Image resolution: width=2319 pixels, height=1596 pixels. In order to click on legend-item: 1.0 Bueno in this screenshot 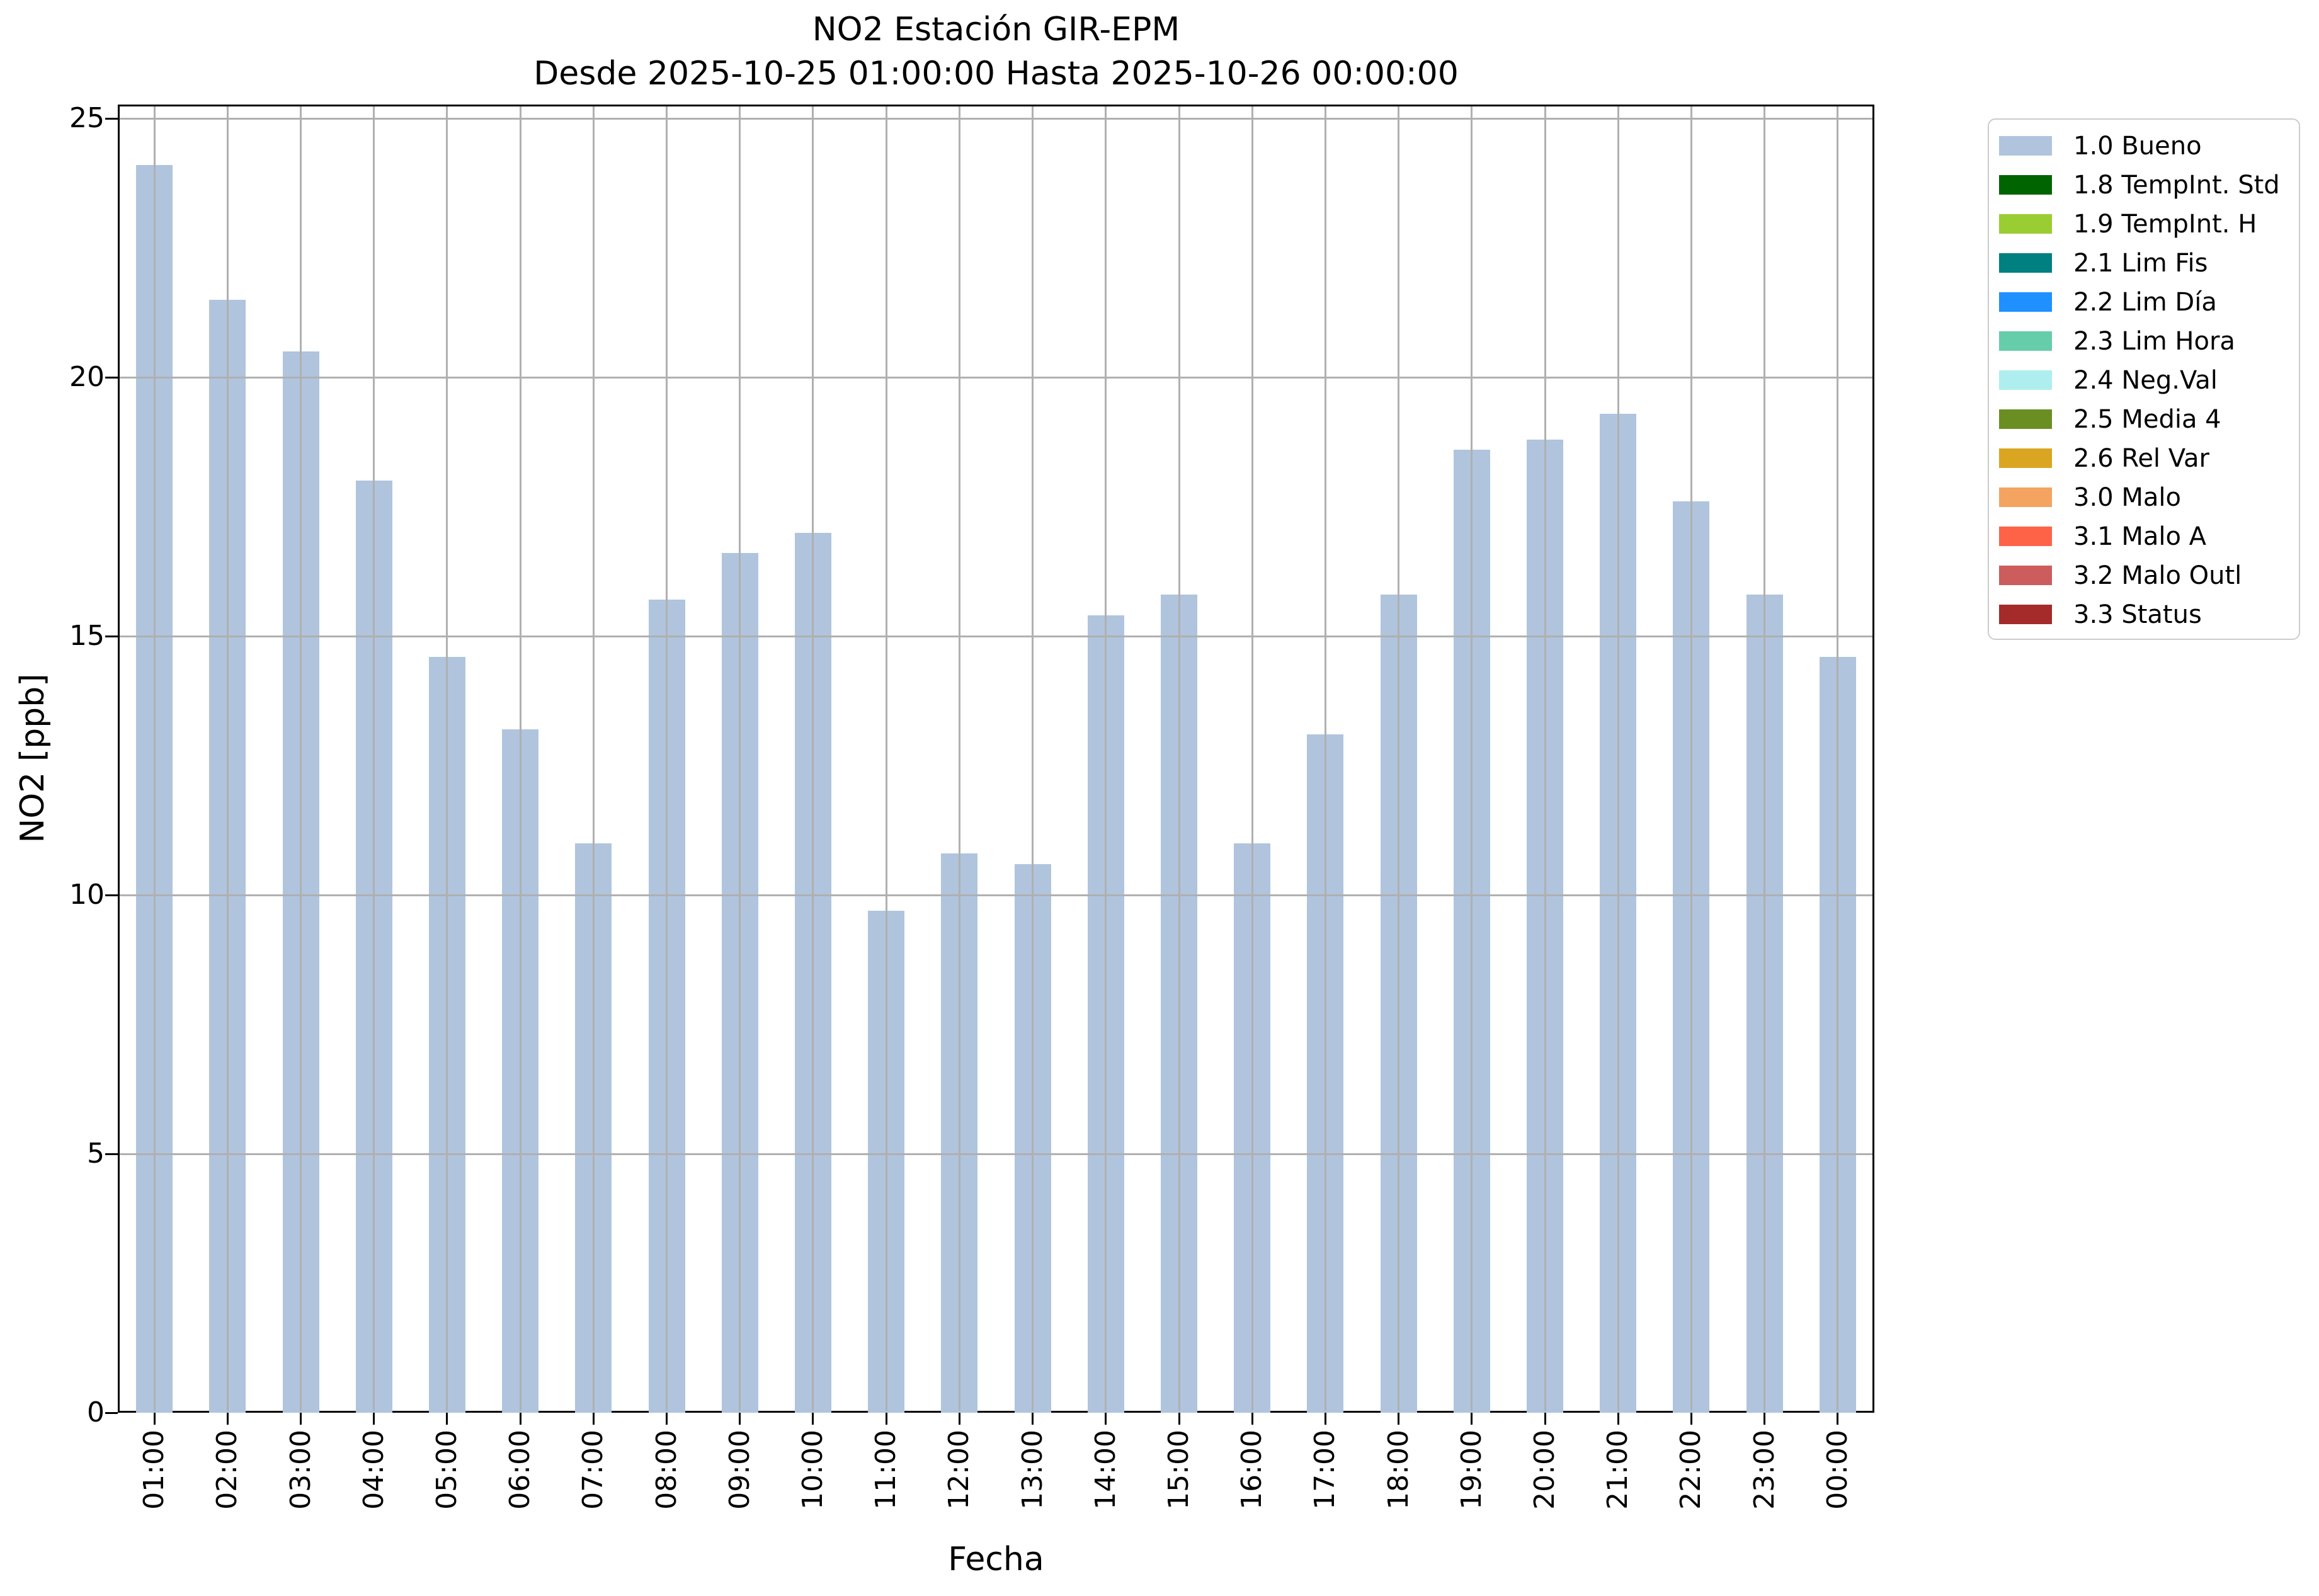, I will do `click(2144, 146)`.